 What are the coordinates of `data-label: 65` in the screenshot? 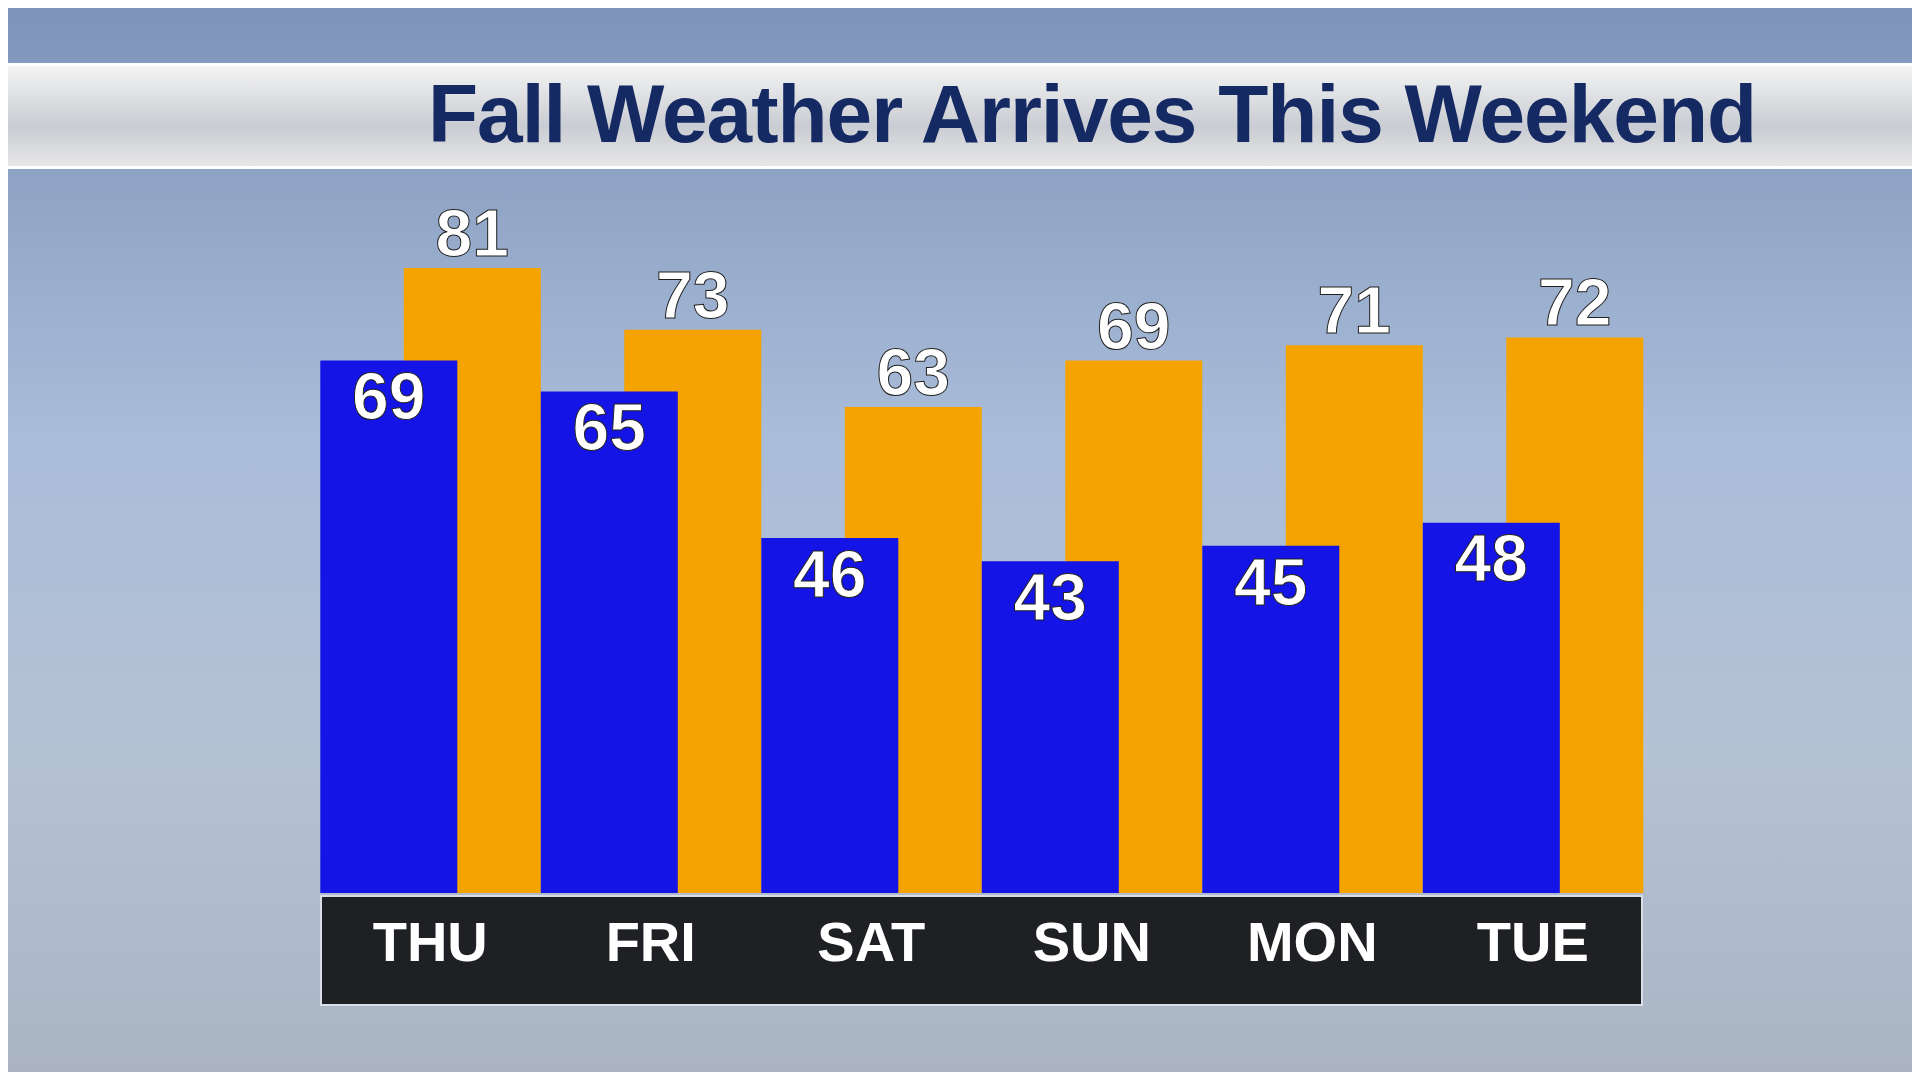 It's located at (609, 427).